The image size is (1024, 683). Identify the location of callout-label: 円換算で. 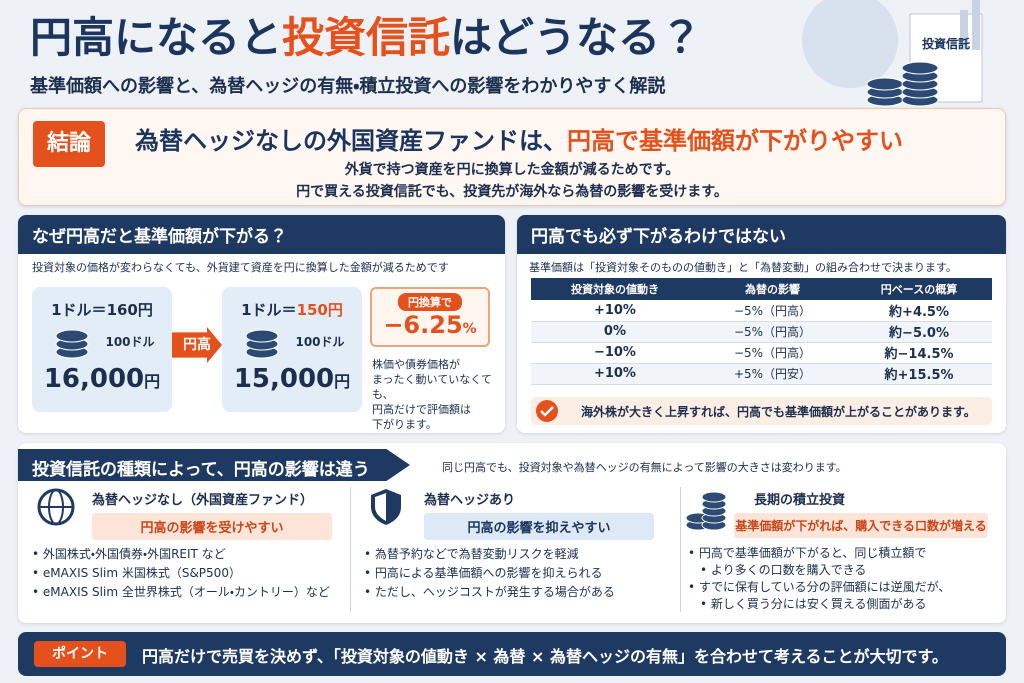
(430, 302).